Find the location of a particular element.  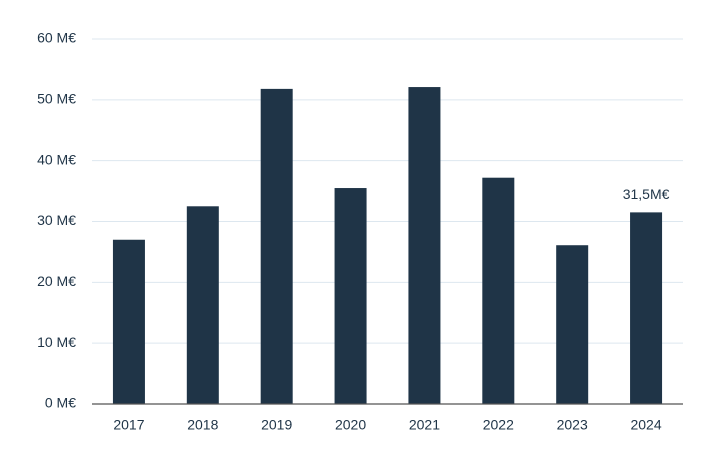

y-tick-label: 20 M€ is located at coordinates (56, 281).